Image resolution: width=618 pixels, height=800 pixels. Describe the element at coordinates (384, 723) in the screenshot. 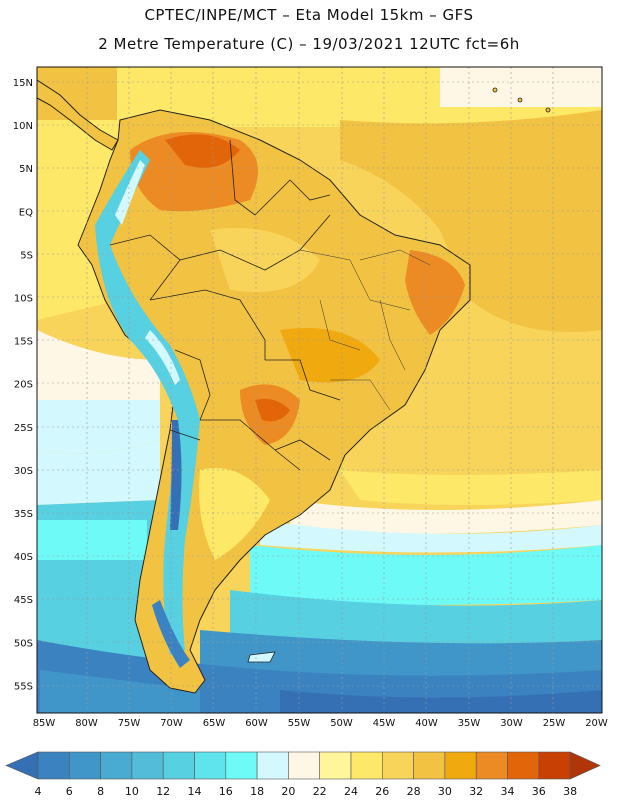

I see `lon-label-45w: 45W` at that location.